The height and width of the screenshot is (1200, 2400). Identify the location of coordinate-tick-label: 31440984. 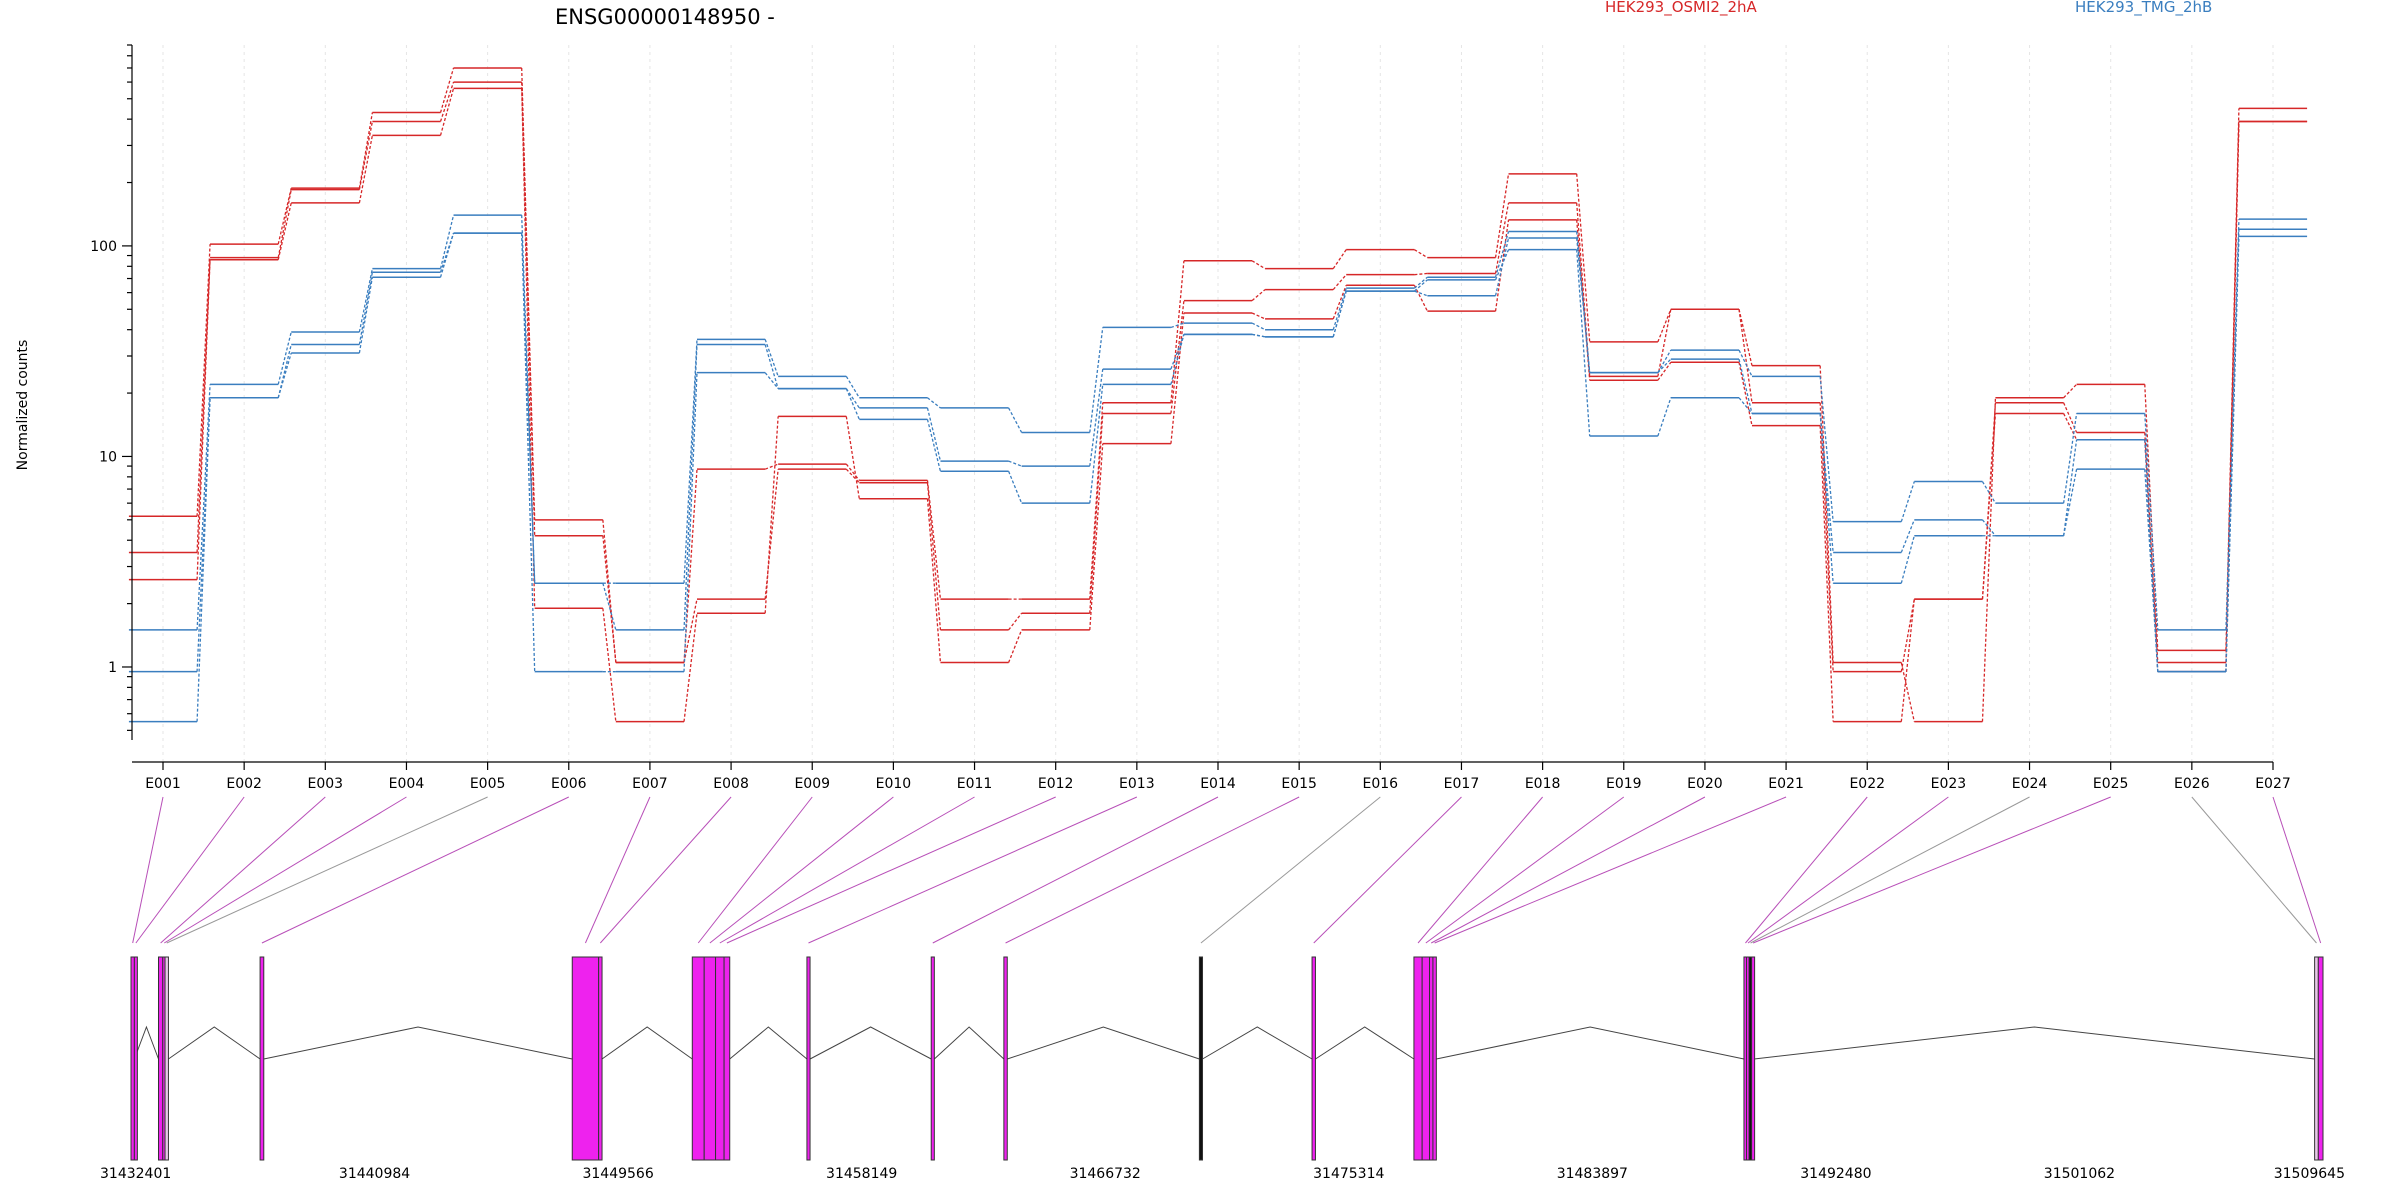
(374, 1174).